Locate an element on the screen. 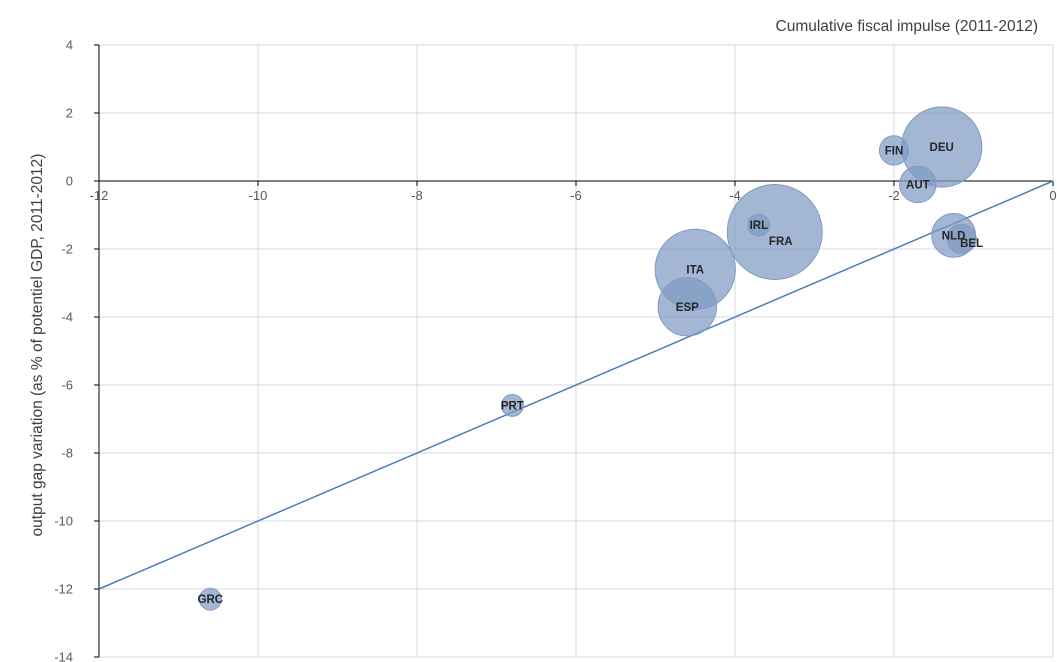 The image size is (1057, 662). bubble-label-nld: NLD is located at coordinates (954, 236).